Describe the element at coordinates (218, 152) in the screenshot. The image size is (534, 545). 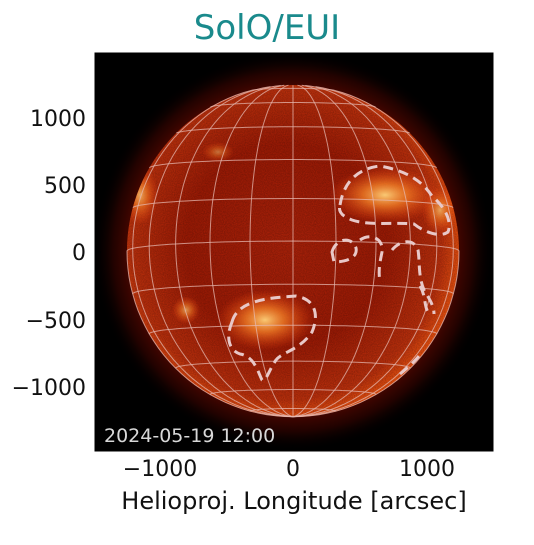
I see `bright-patch` at that location.